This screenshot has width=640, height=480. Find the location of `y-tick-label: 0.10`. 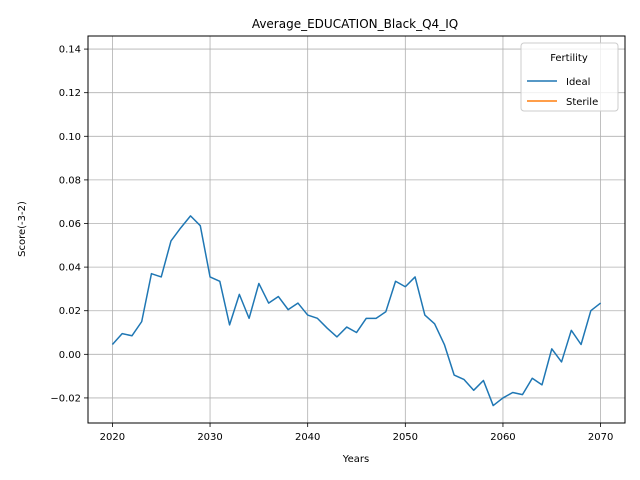

y-tick-label: 0.10 is located at coordinates (70, 137).